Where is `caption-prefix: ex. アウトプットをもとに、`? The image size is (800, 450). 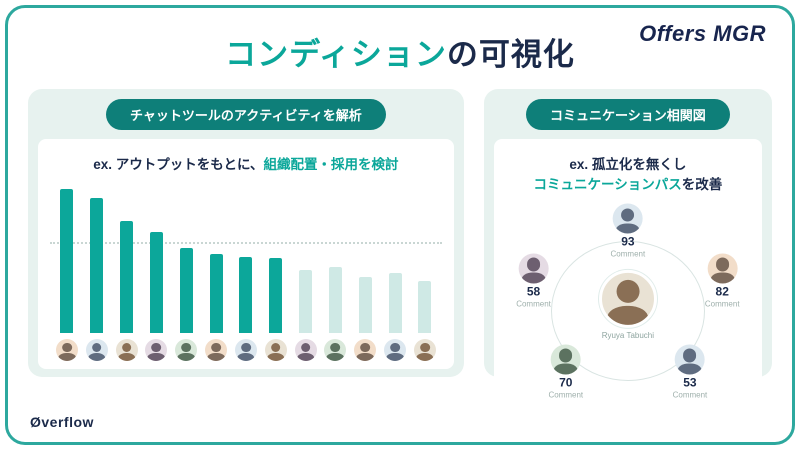 caption-prefix: ex. アウトプットをもとに、 is located at coordinates (178, 165).